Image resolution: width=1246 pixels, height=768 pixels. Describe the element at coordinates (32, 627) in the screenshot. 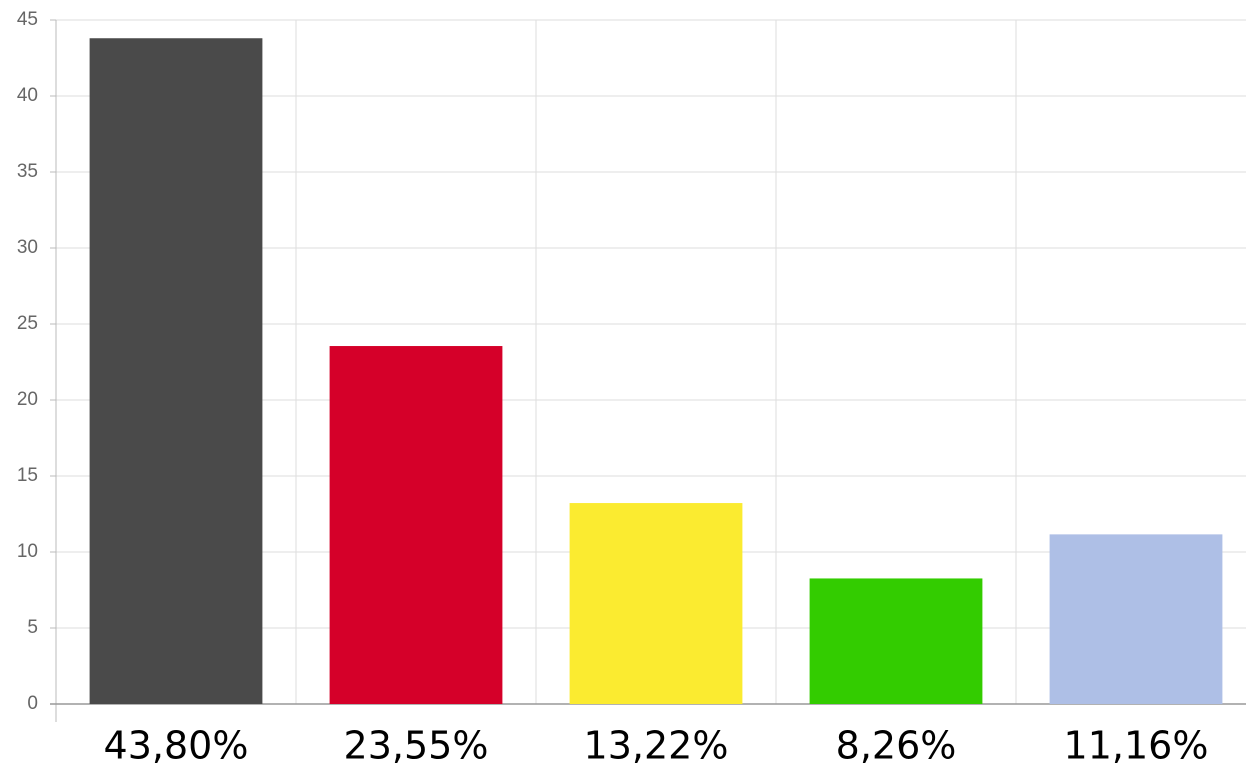

I see `y-tick-label: 5` at that location.